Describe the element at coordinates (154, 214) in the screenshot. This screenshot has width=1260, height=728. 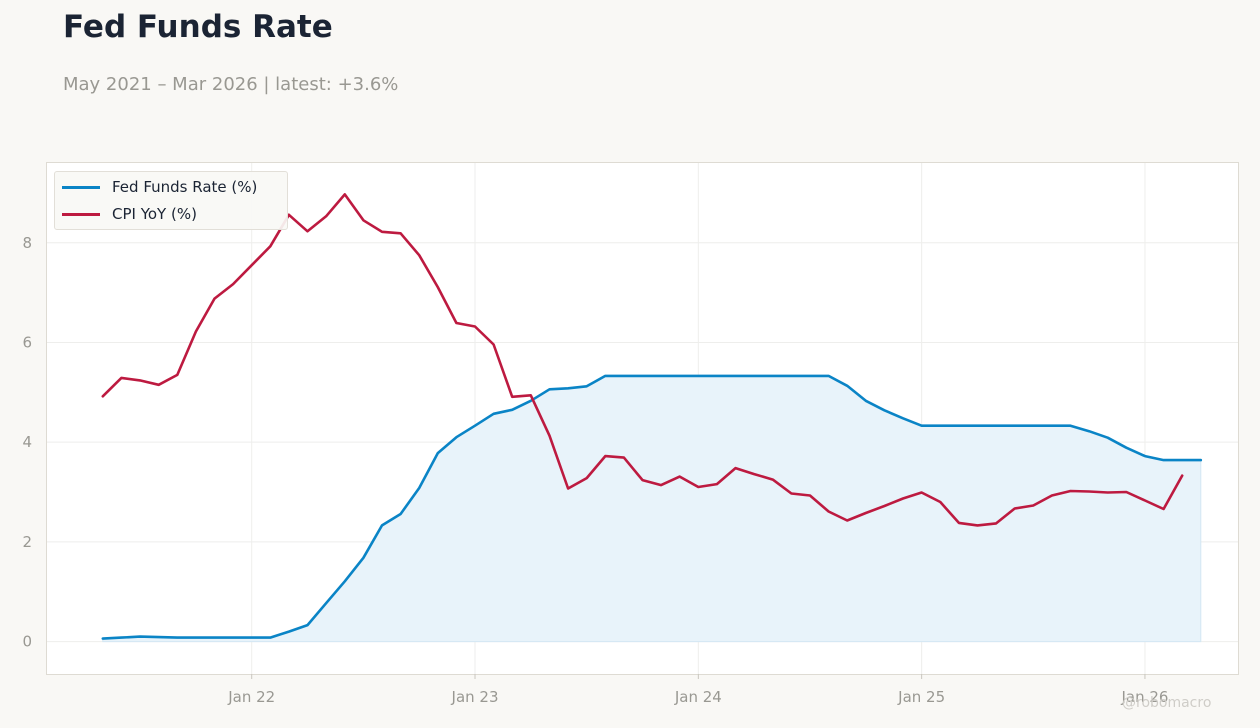
I see `legend-label-cpi: CPI YoY (%)` at that location.